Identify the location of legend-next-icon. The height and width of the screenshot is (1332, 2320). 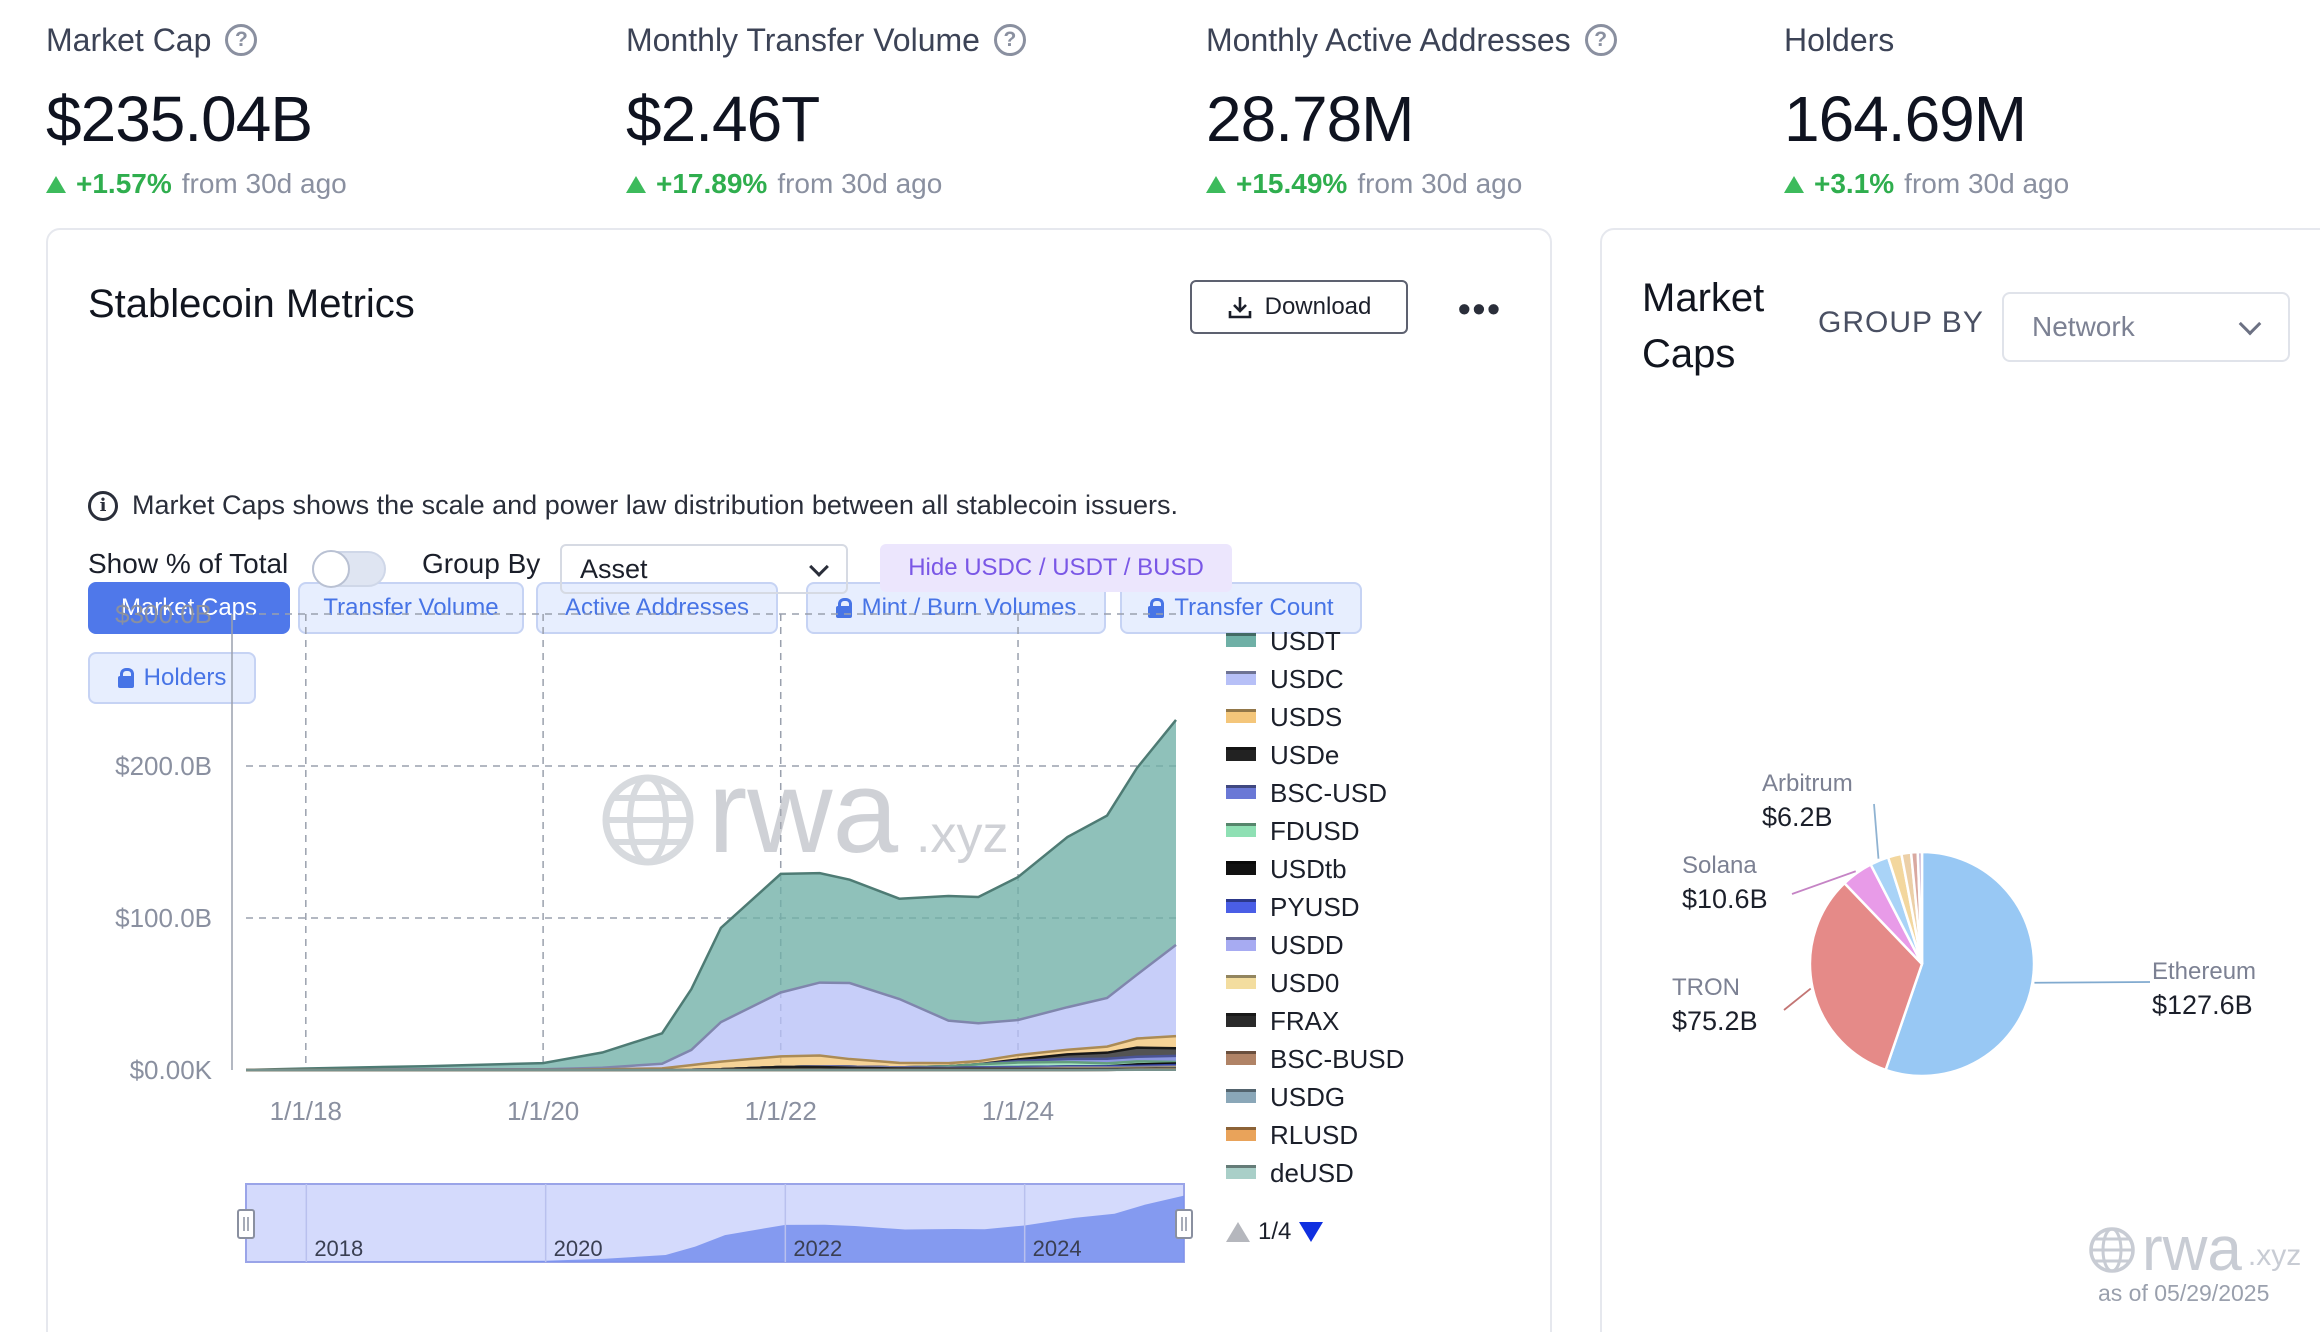
(1311, 1232).